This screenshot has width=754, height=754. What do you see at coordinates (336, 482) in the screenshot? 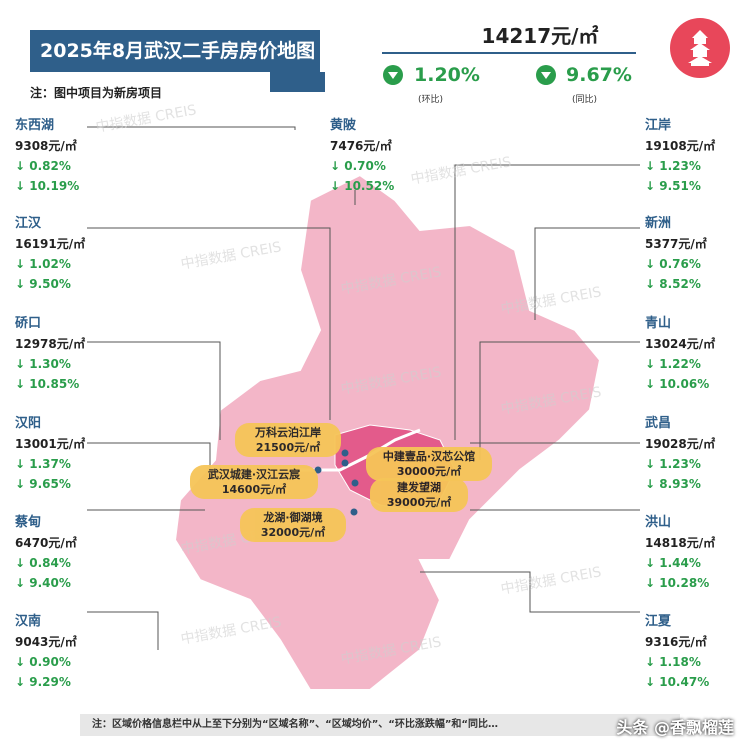
I see `project-dots` at bounding box center [336, 482].